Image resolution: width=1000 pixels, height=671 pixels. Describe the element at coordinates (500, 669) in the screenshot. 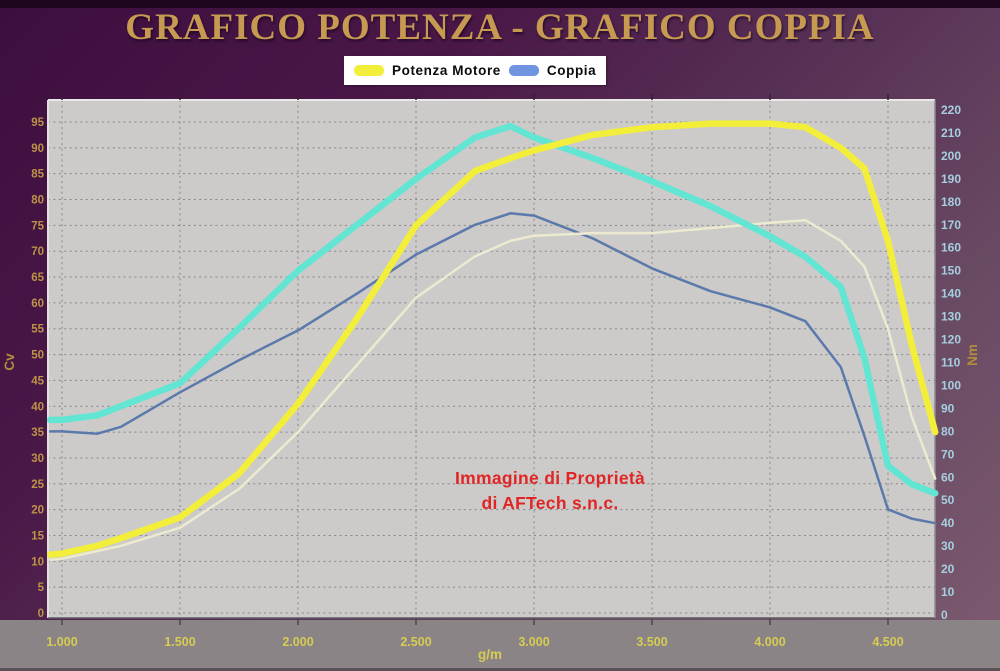

I see `bottom-border-bar` at that location.